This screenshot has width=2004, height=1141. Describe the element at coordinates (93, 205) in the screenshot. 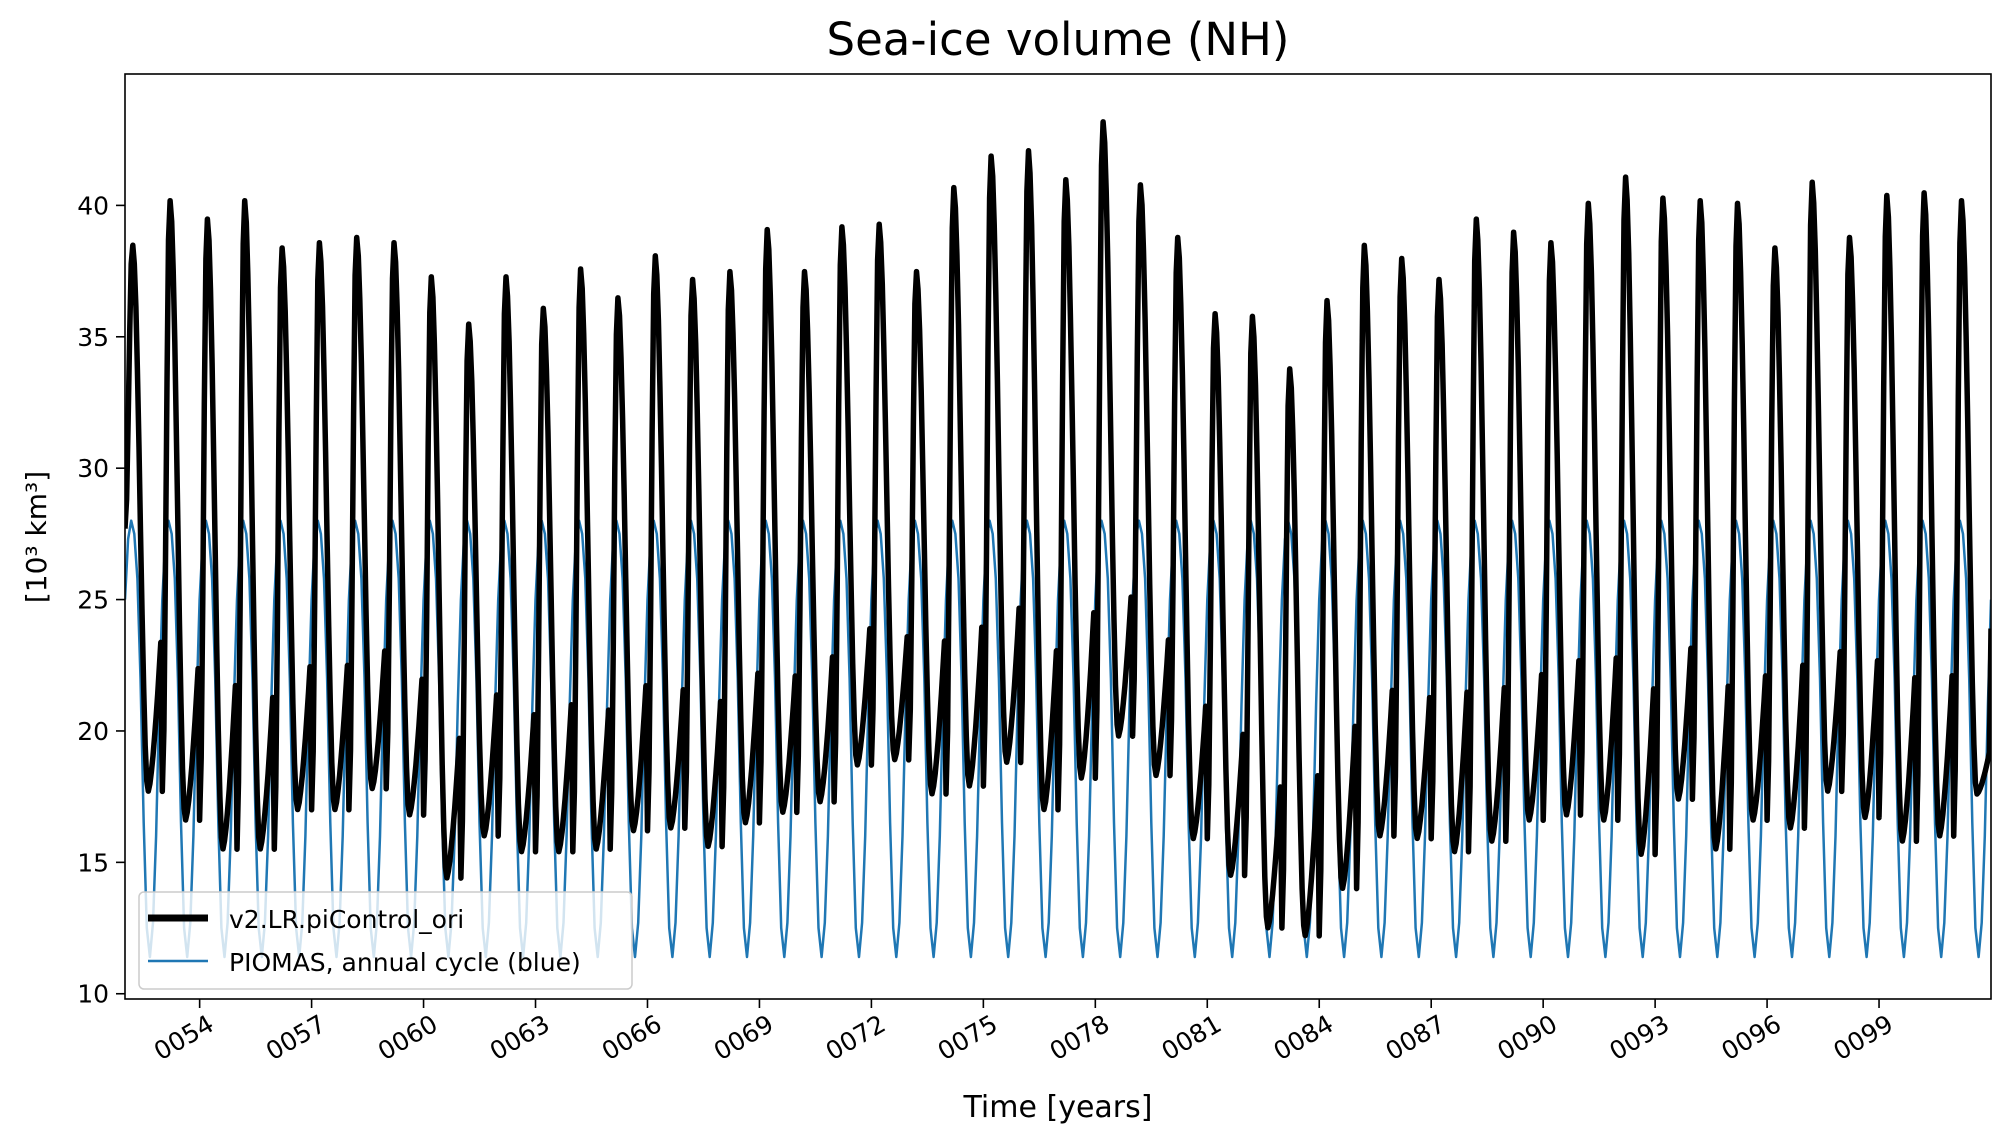

I see `y-tick-label: 40` at that location.